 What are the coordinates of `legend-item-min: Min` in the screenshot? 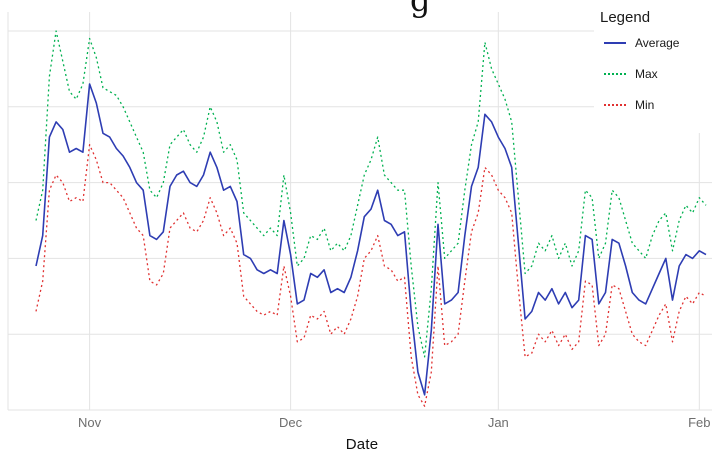 It's located at (661, 105).